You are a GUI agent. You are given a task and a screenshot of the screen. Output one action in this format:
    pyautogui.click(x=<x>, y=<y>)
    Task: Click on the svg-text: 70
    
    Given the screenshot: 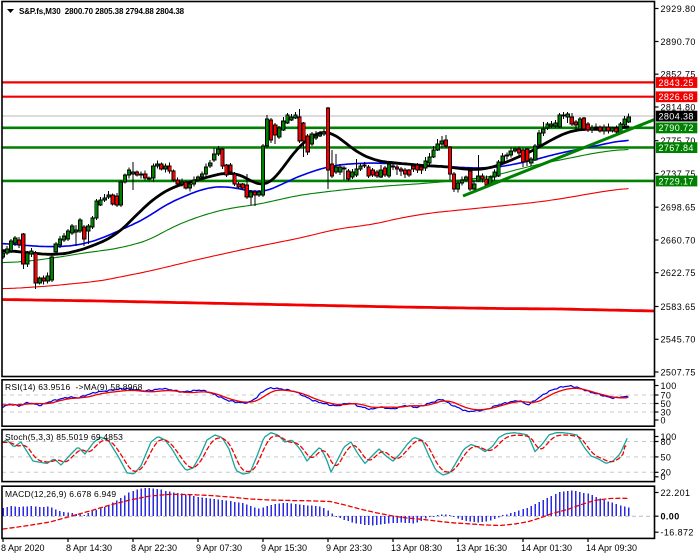 What is the action you would take?
    pyautogui.click(x=666, y=395)
    